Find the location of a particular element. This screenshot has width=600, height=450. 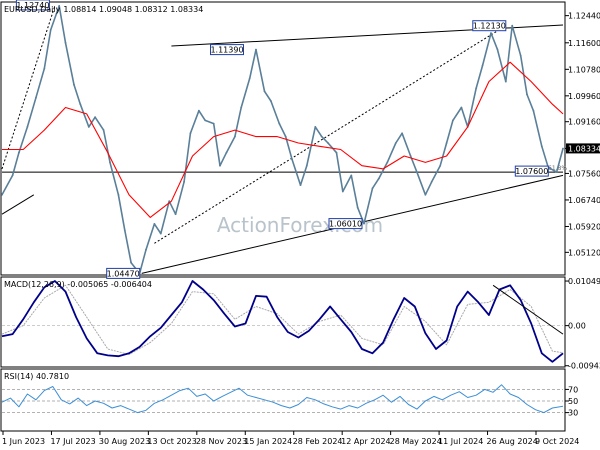

x-tick-label: 26 Aug 2024 is located at coordinates (512, 441).